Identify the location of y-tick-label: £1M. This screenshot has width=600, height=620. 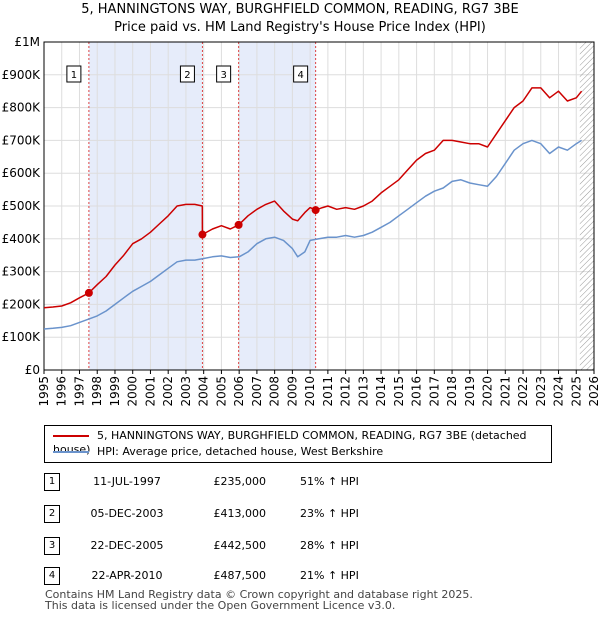
(27, 42).